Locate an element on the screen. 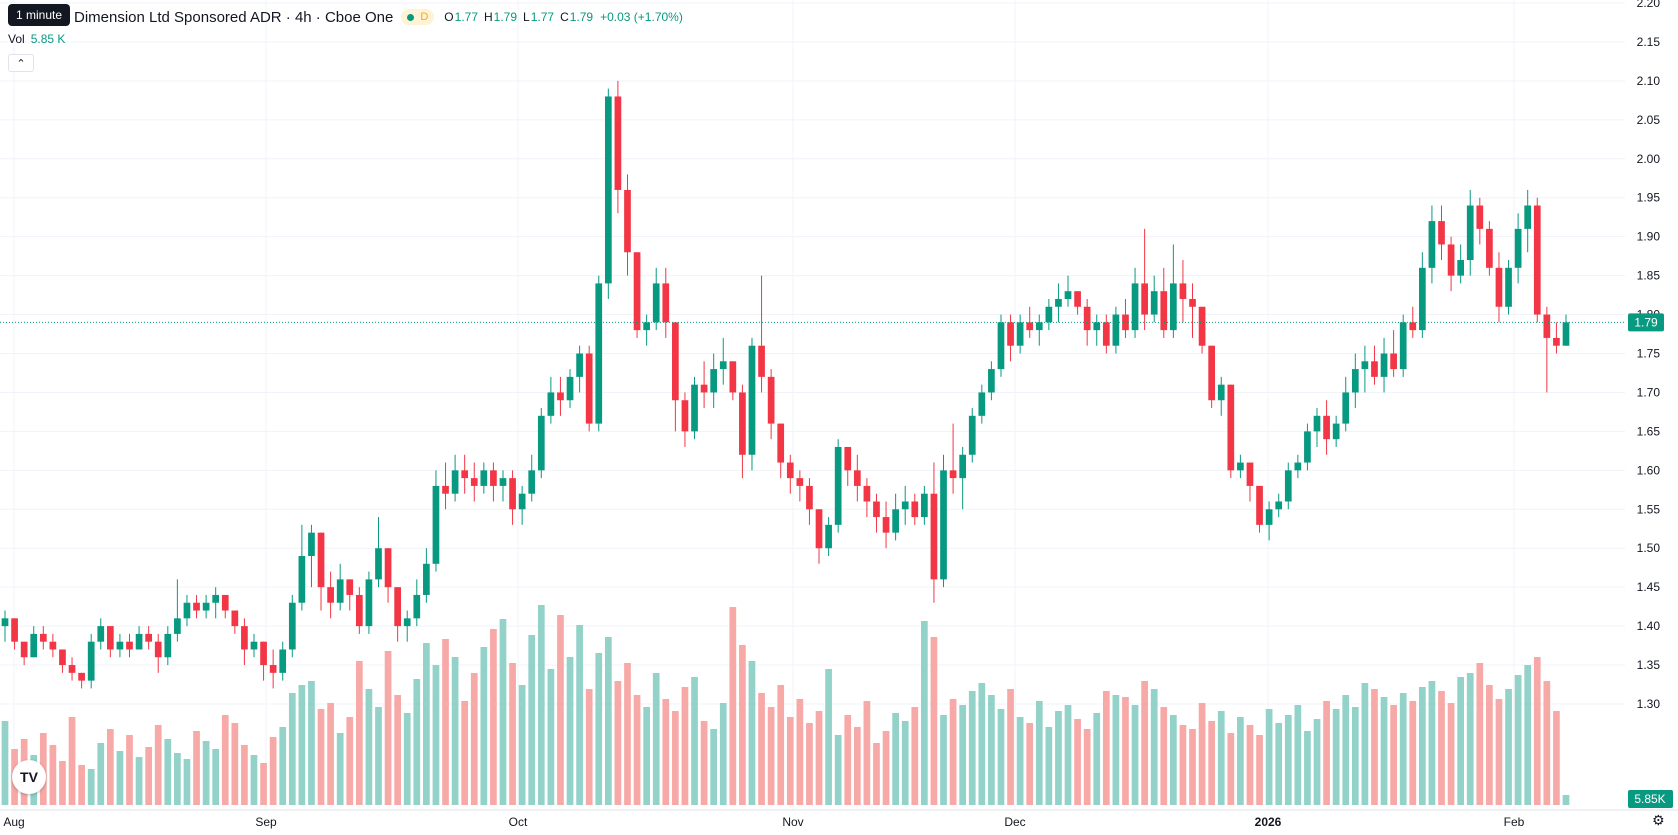 The width and height of the screenshot is (1678, 835). time-tick-label: 2026 is located at coordinates (1268, 822).